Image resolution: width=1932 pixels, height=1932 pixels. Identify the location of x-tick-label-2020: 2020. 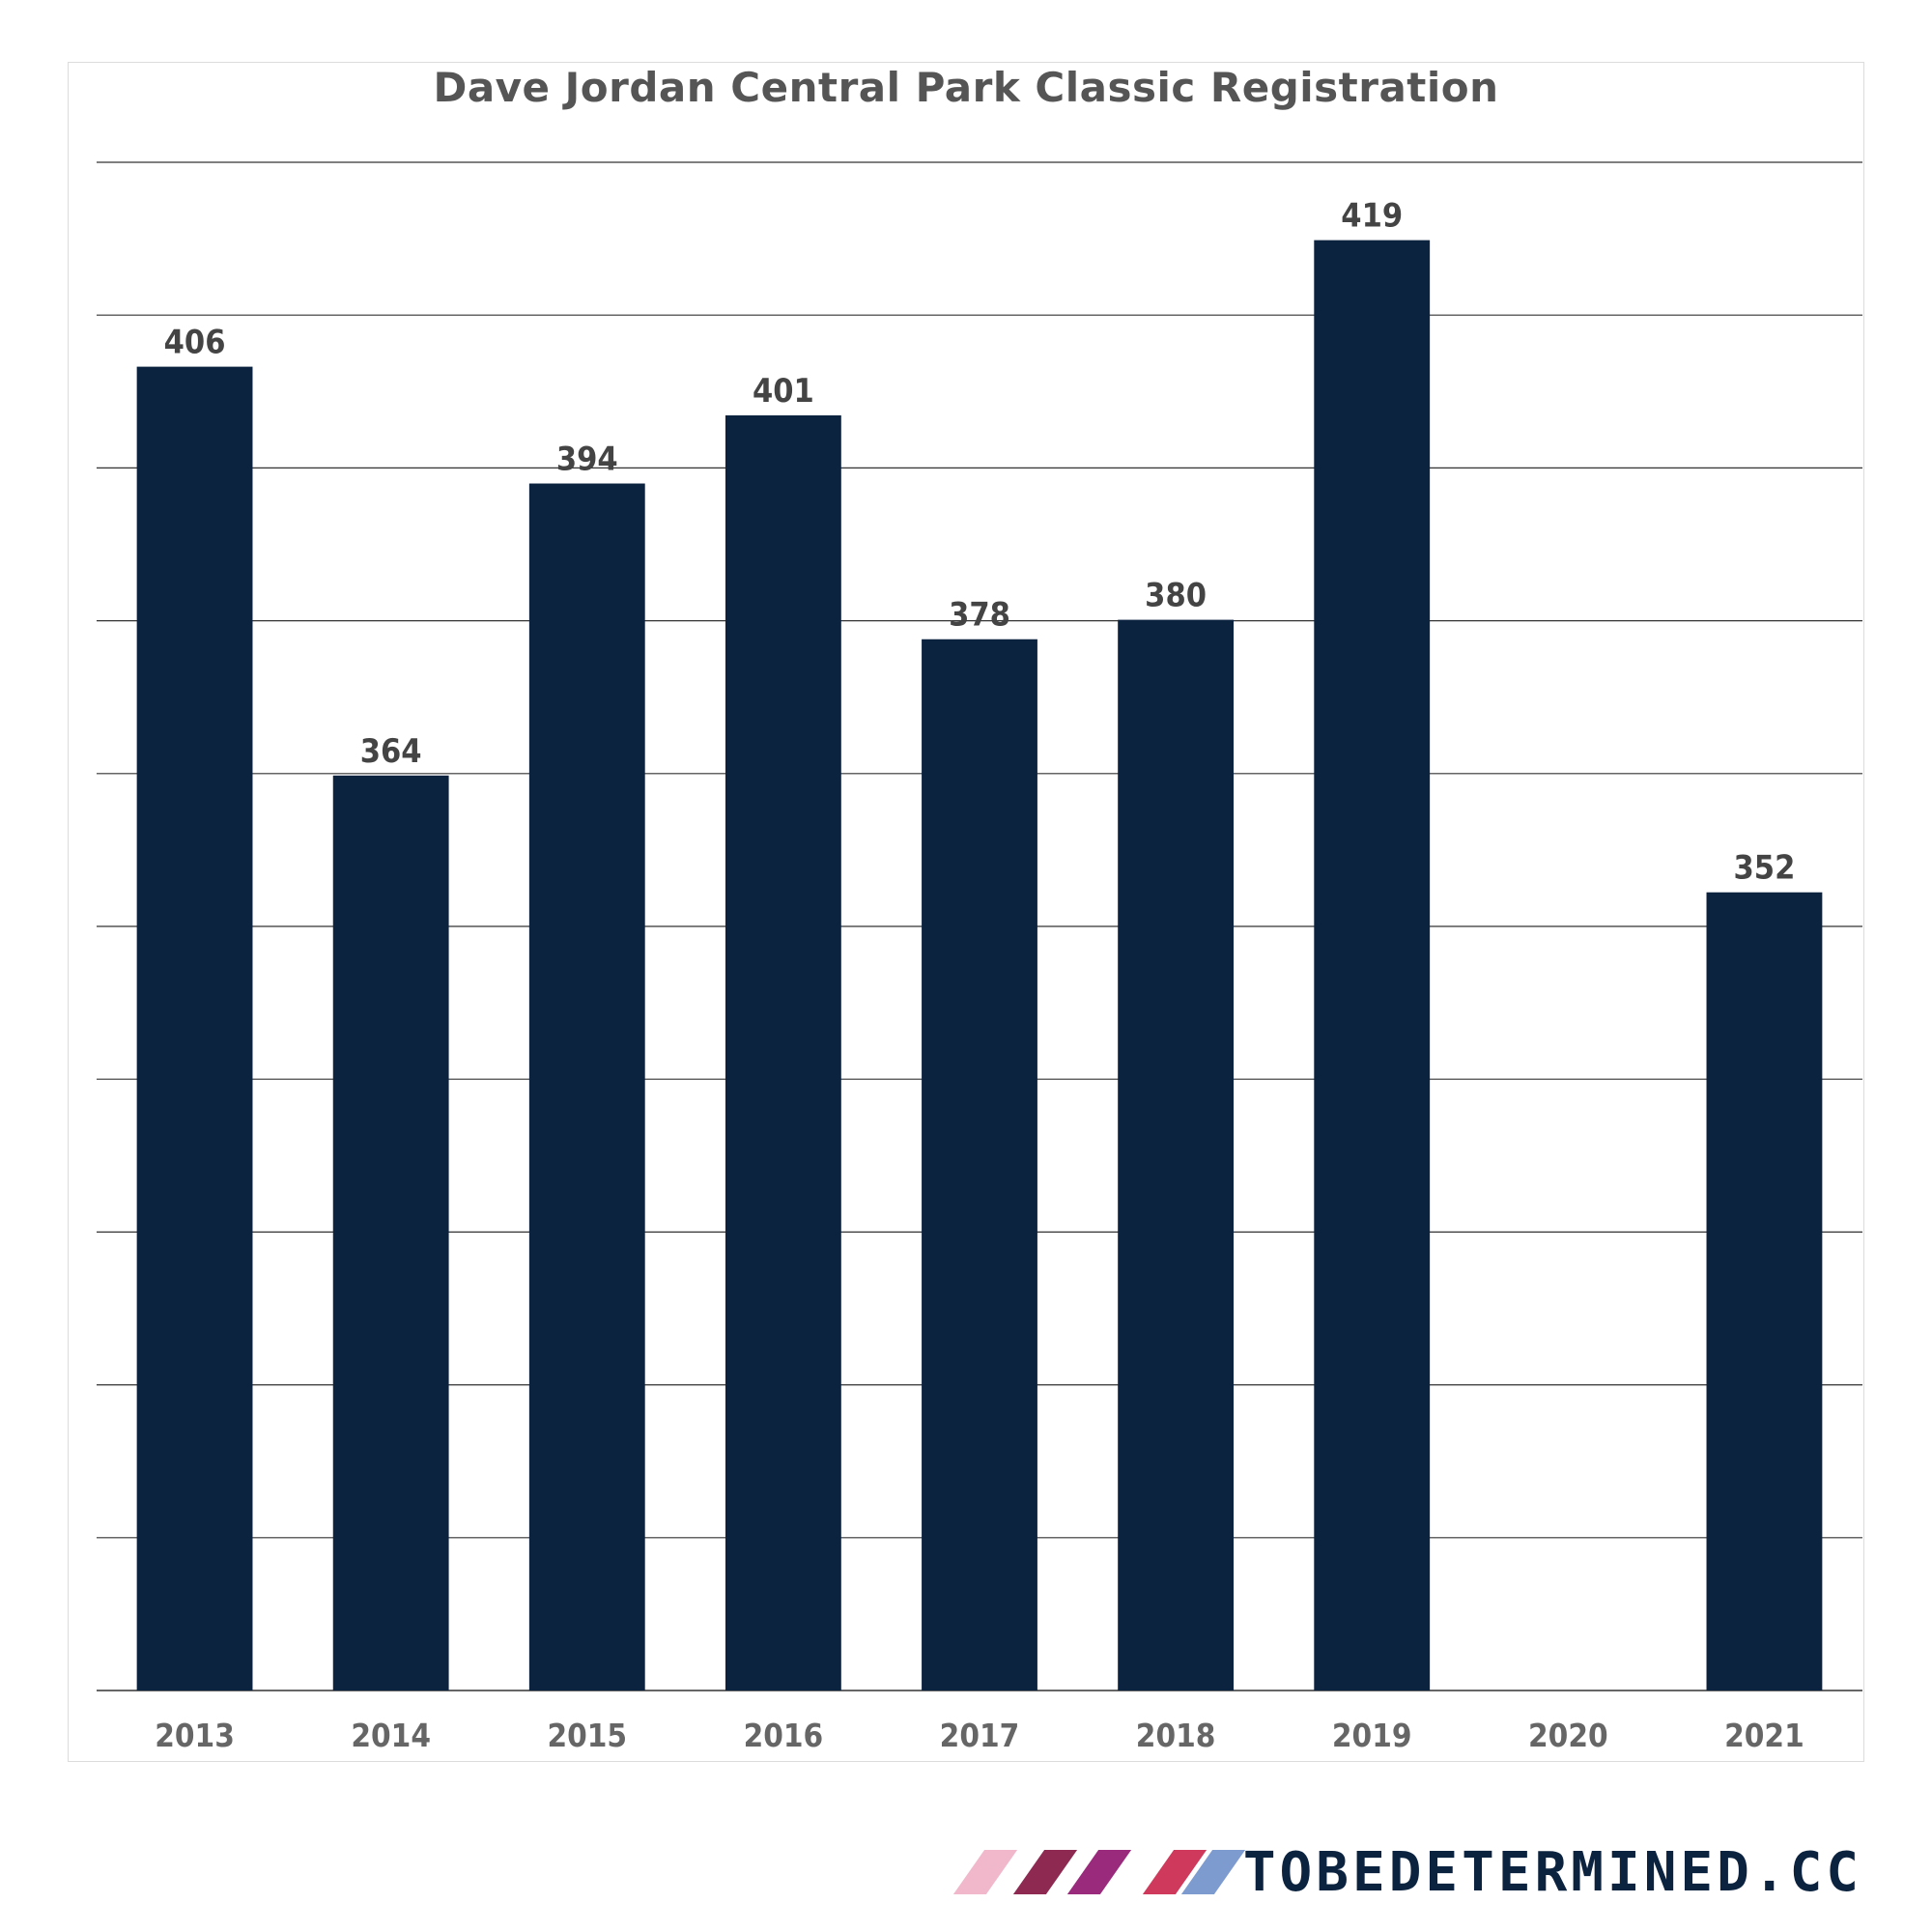
(1568, 1735).